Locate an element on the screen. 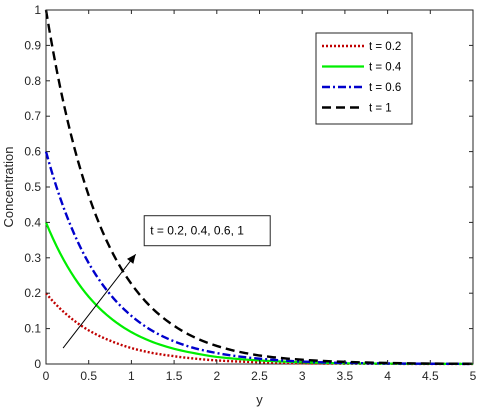 The height and width of the screenshot is (408, 480). y-axis-label: Concentration is located at coordinates (8, 187).